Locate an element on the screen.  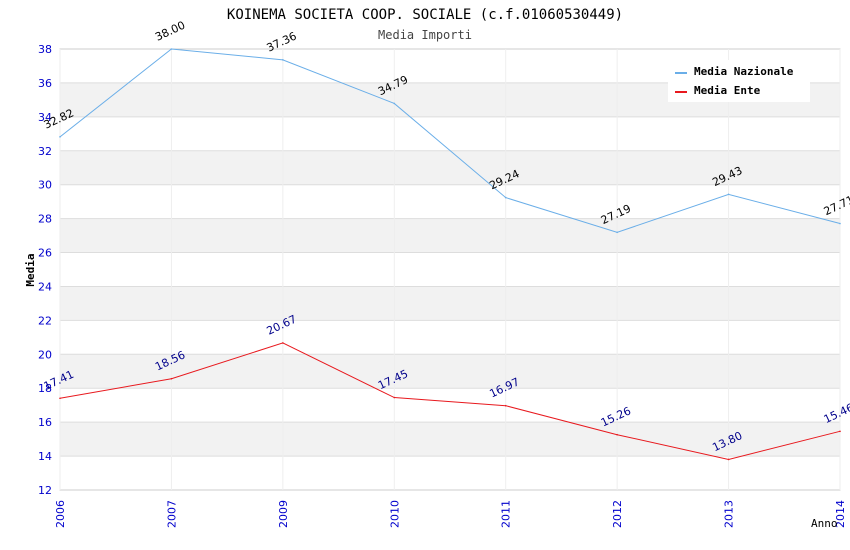
y-tick-label: 20 is located at coordinates (45, 354).